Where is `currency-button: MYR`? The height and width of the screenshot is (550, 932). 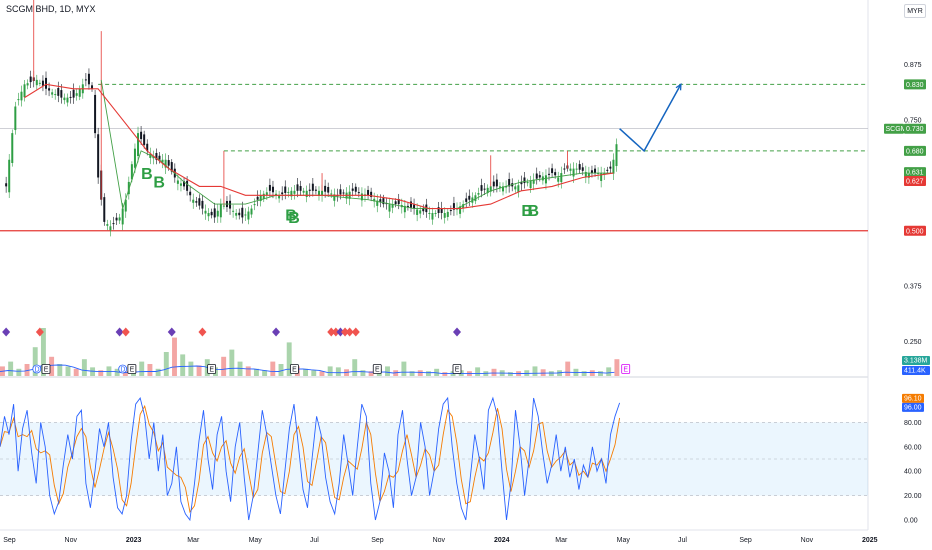
currency-button: MYR is located at coordinates (915, 11).